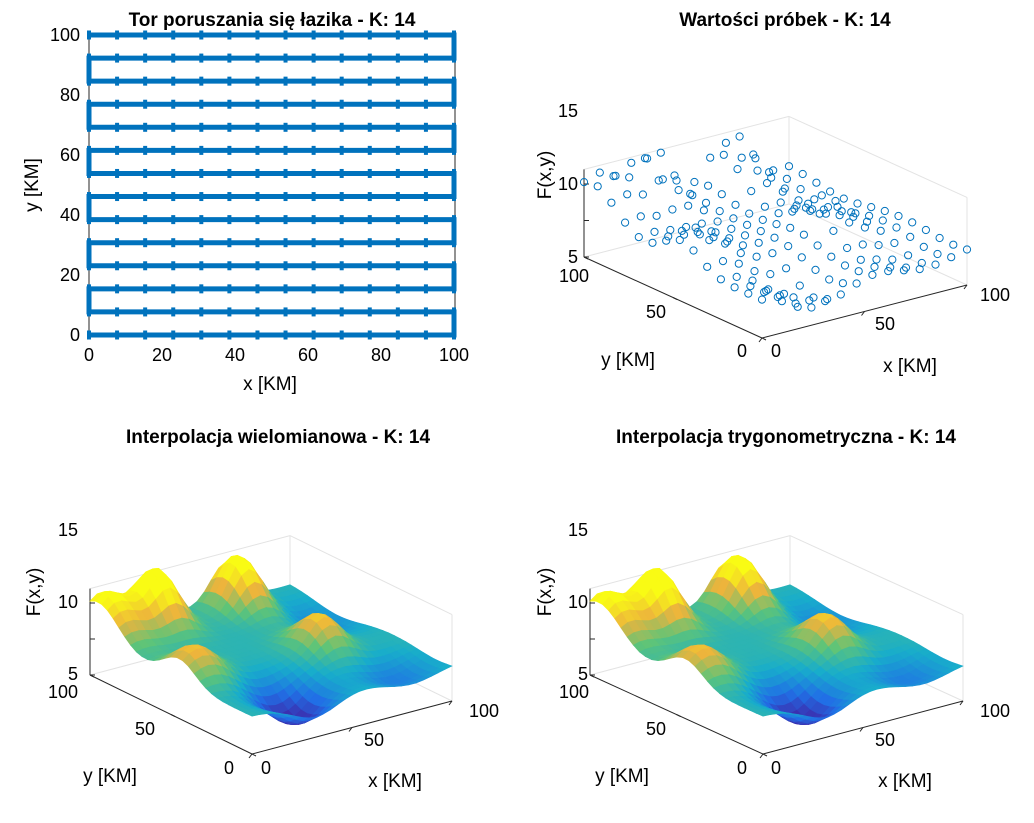  I want to click on z-tick-label: 5, so click(73, 674).